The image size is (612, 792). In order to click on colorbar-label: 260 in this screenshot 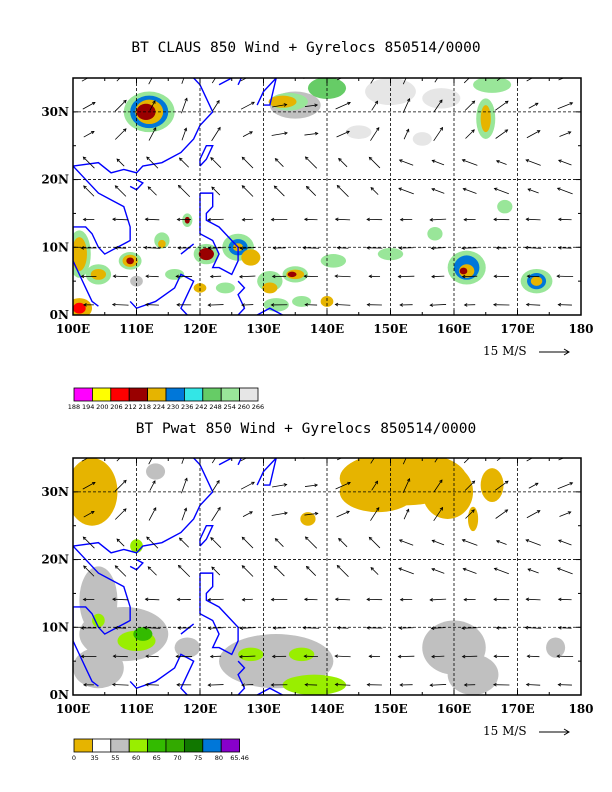, I will do `click(244, 407)`.